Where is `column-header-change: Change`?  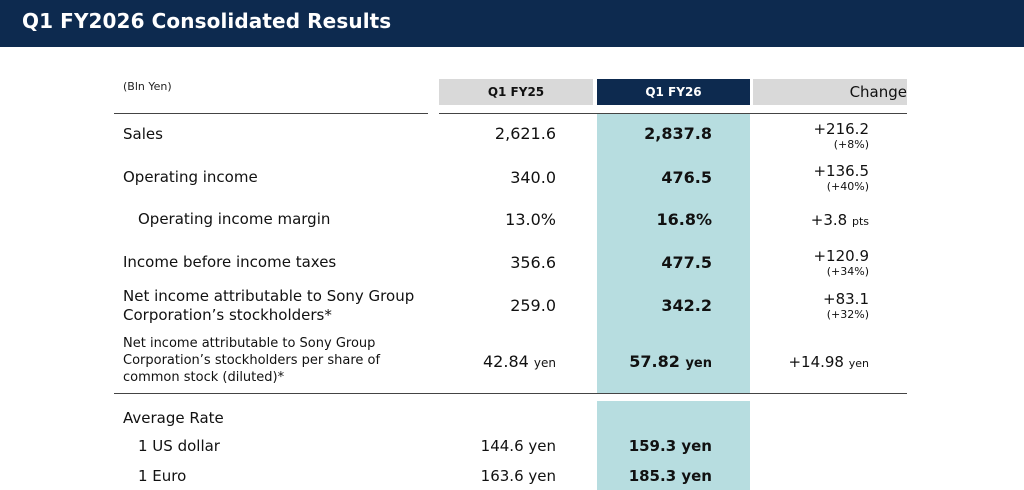
column-header-change: Change is located at coordinates (830, 92).